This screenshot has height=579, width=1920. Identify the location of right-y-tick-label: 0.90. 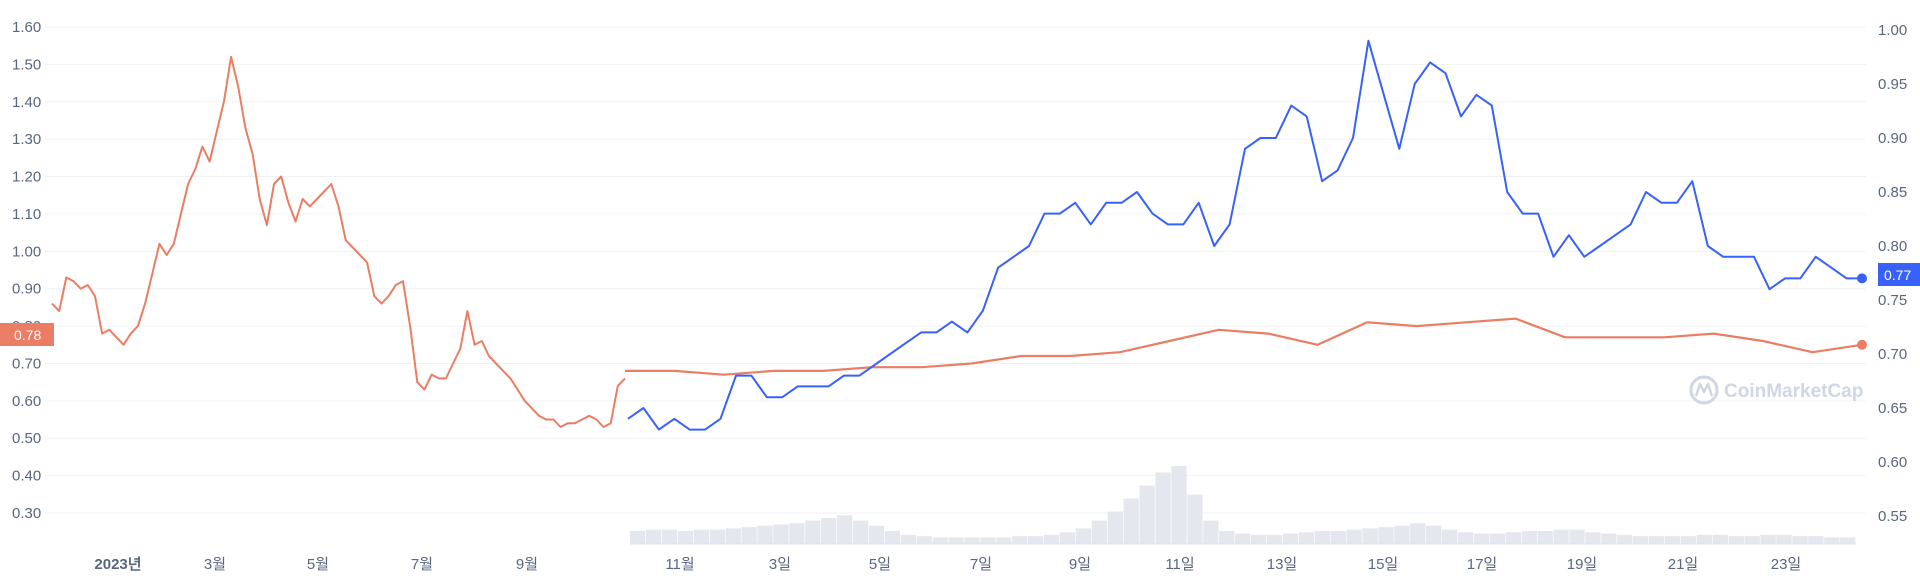
(1892, 138).